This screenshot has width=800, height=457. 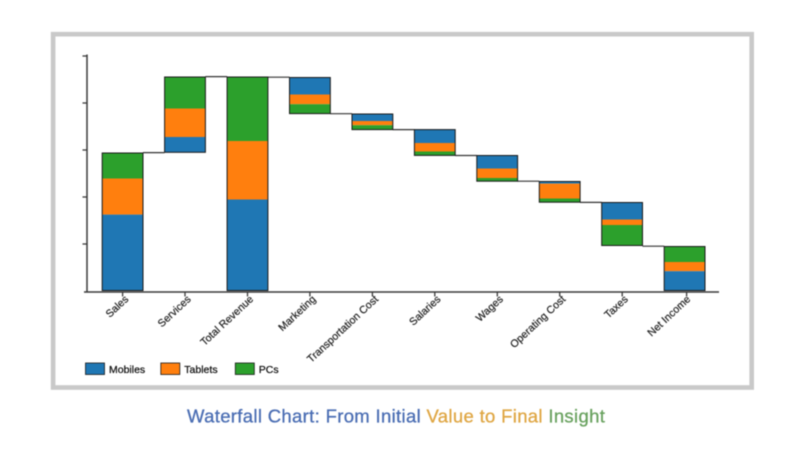 What do you see at coordinates (200, 370) in the screenshot?
I see `svg-text: Tablets` at bounding box center [200, 370].